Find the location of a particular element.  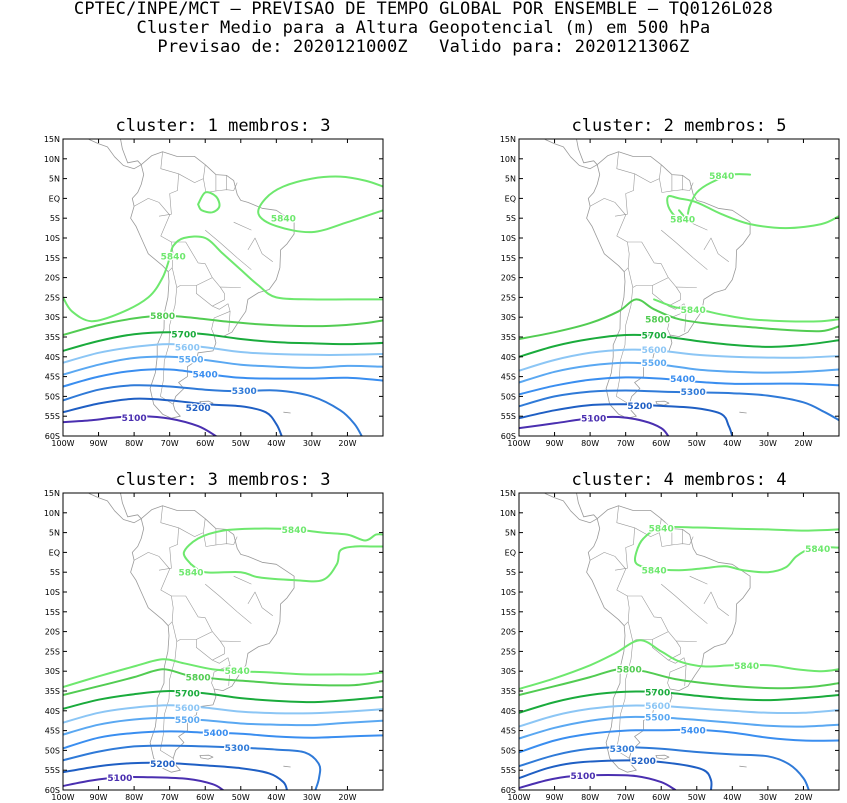

contour-label-5700: 5700 is located at coordinates (187, 695).